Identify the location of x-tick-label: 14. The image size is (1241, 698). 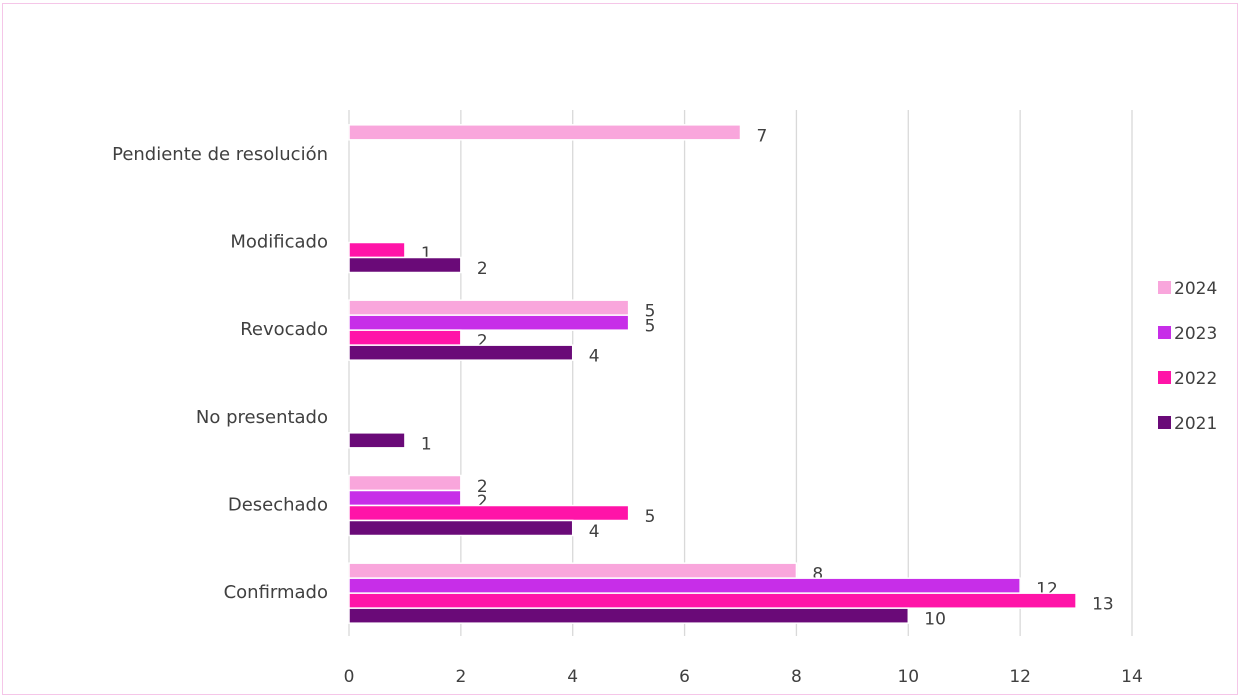
(1132, 677).